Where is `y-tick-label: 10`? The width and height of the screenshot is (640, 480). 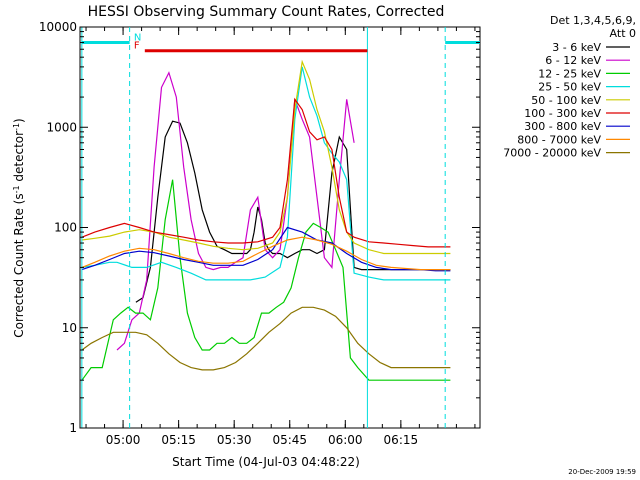
y-tick-label: 10 is located at coordinates (69, 328).